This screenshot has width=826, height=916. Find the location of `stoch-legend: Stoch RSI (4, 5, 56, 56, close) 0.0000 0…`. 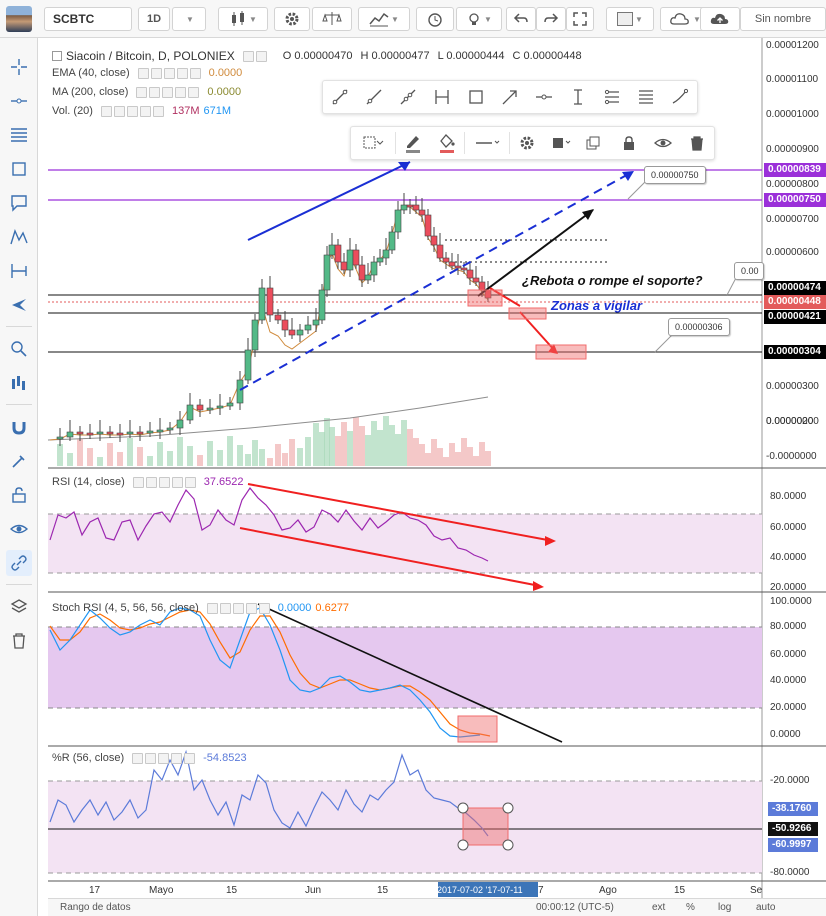

stoch-legend: Stoch RSI (4, 5, 56, 56, close) 0.0000 0… is located at coordinates (201, 608).